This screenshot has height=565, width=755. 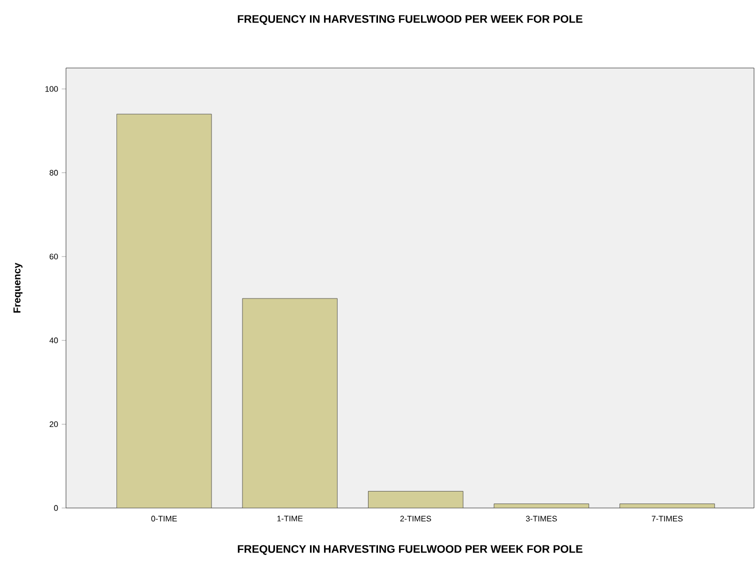 What do you see at coordinates (290, 519) in the screenshot?
I see `x-tick-label: 1-TIME` at bounding box center [290, 519].